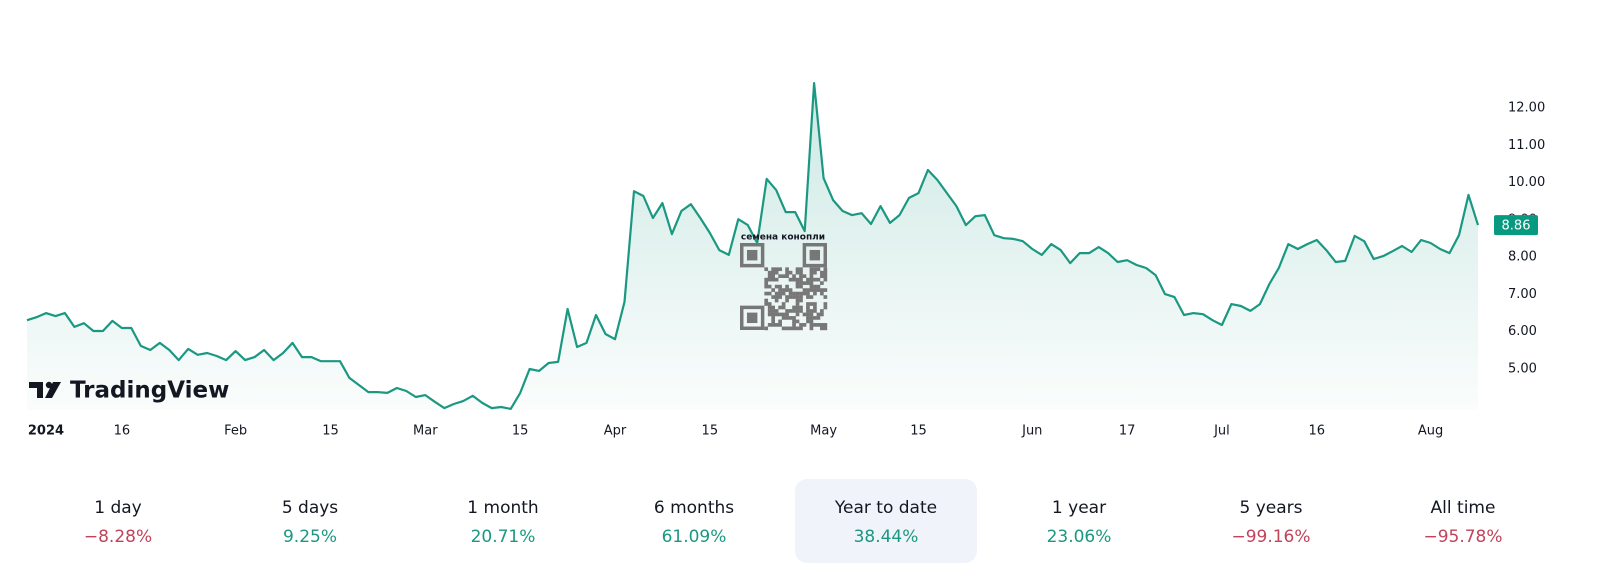 This screenshot has width=1600, height=572. I want to click on period-change: 38.44%, so click(886, 537).